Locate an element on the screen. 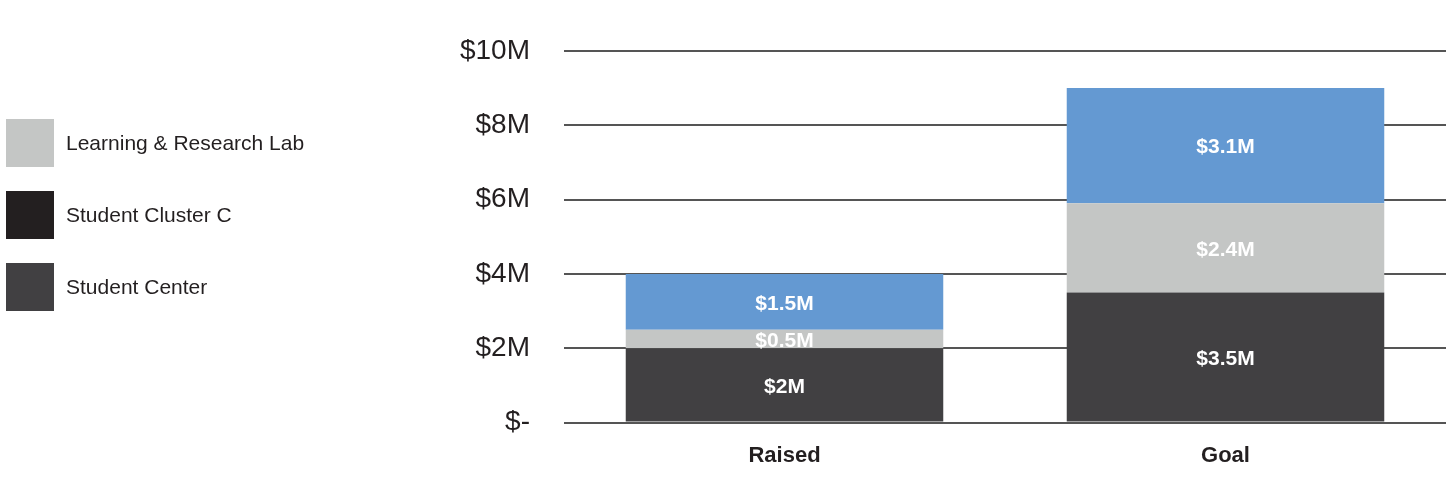 Image resolution: width=1452 pixels, height=483 pixels. y-tick-label: $10M is located at coordinates (494, 49).